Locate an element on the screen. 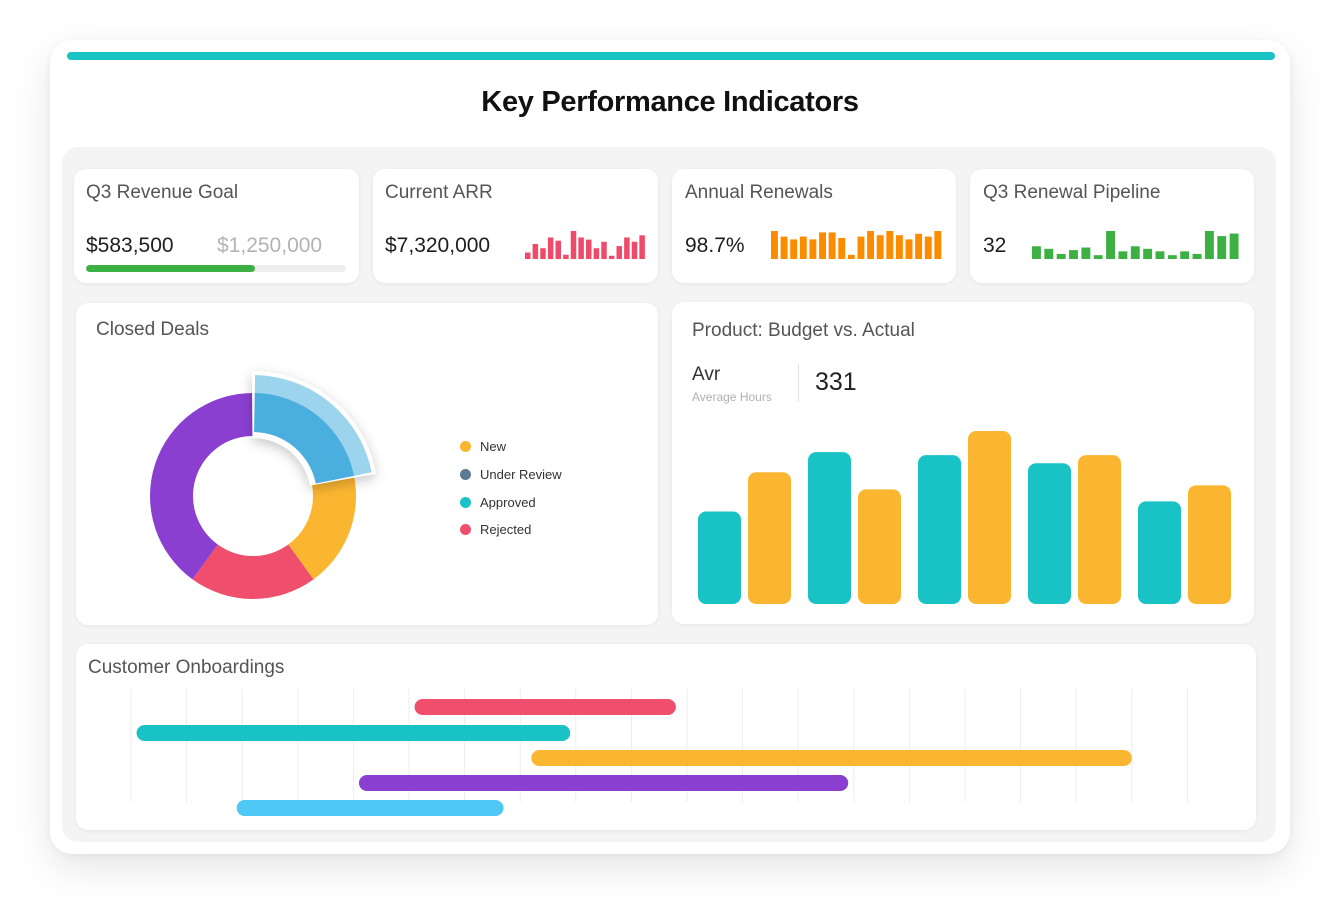  kpi-value: 32 is located at coordinates (995, 245).